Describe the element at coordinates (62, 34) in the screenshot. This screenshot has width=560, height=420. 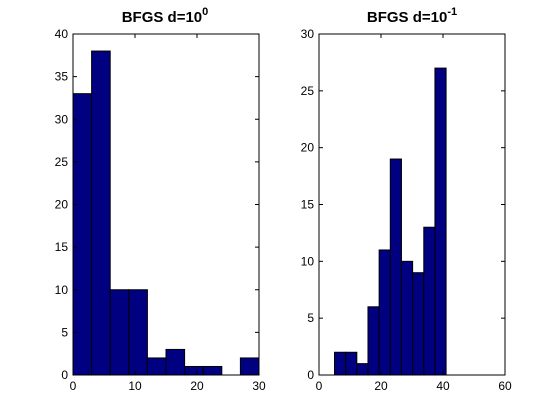
I see `y-tick-label: 40` at that location.